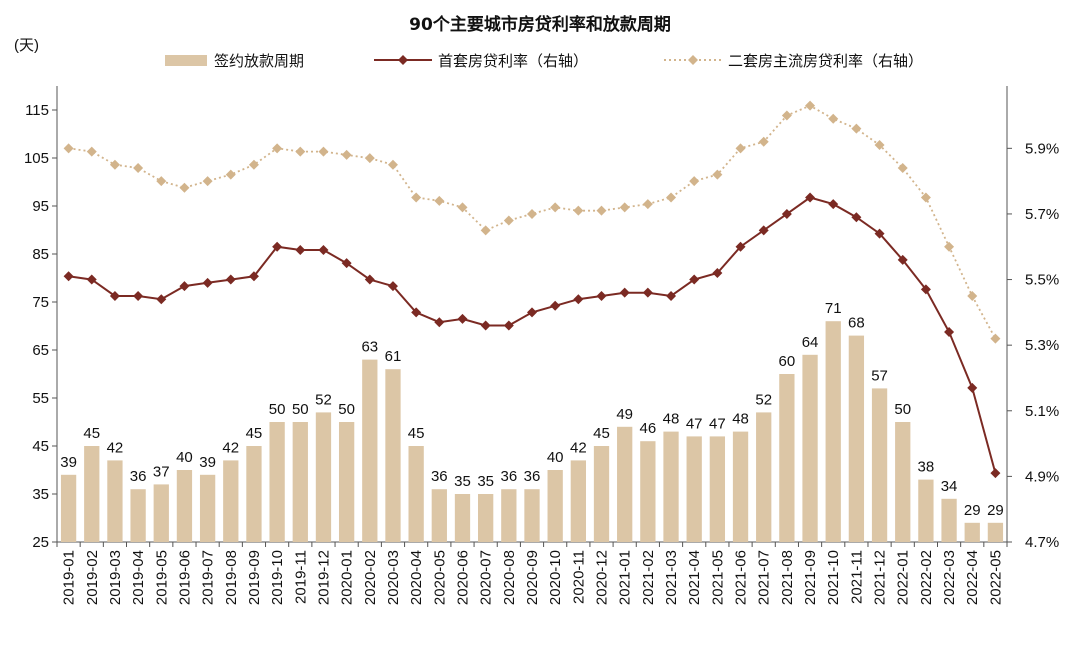  What do you see at coordinates (40, 494) in the screenshot?
I see `left-axis-tick-label: 35` at bounding box center [40, 494].